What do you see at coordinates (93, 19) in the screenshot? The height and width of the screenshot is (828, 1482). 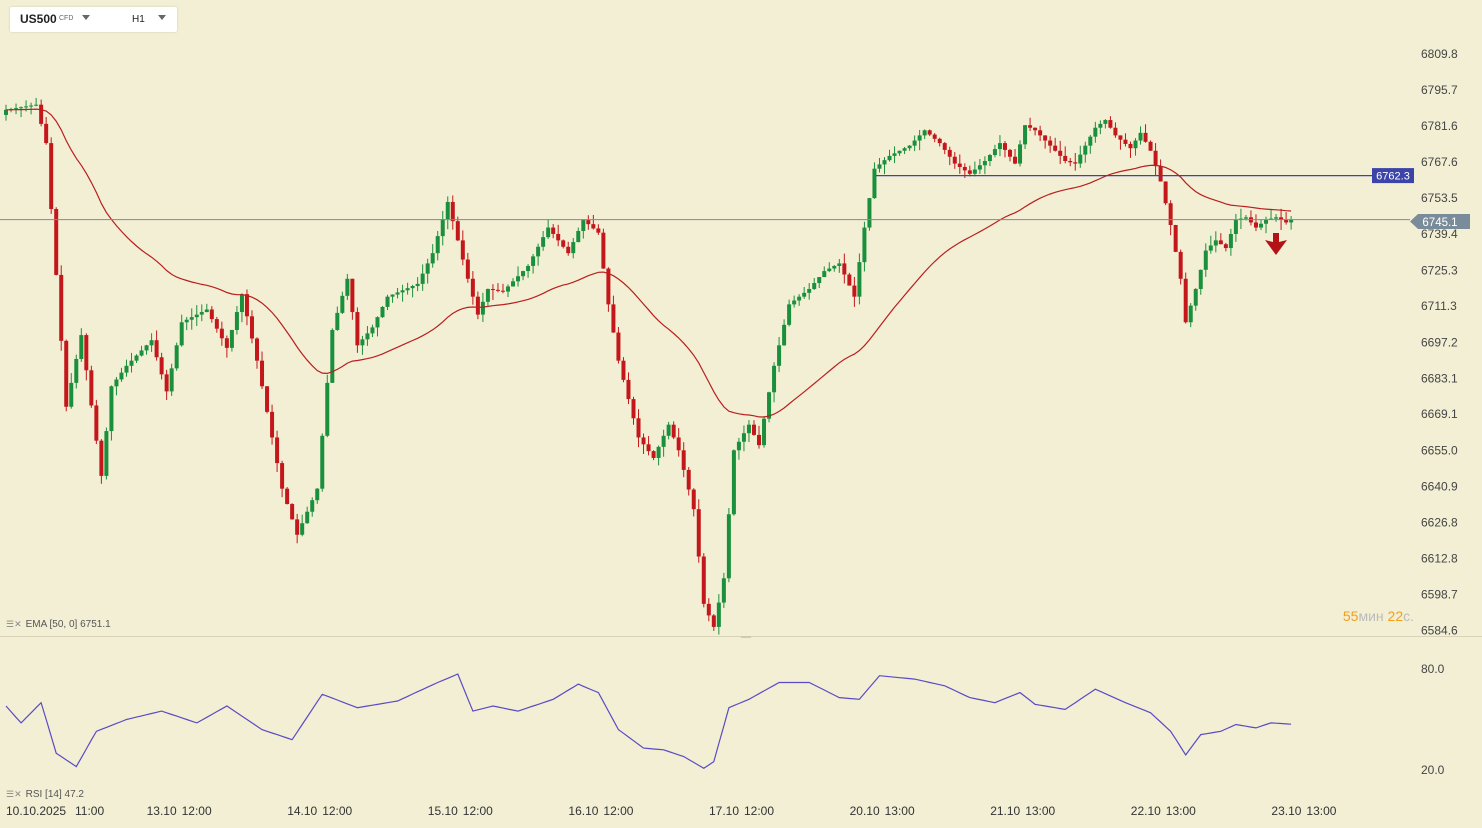 I see `chart-toolbar: US500 CFD H1` at bounding box center [93, 19].